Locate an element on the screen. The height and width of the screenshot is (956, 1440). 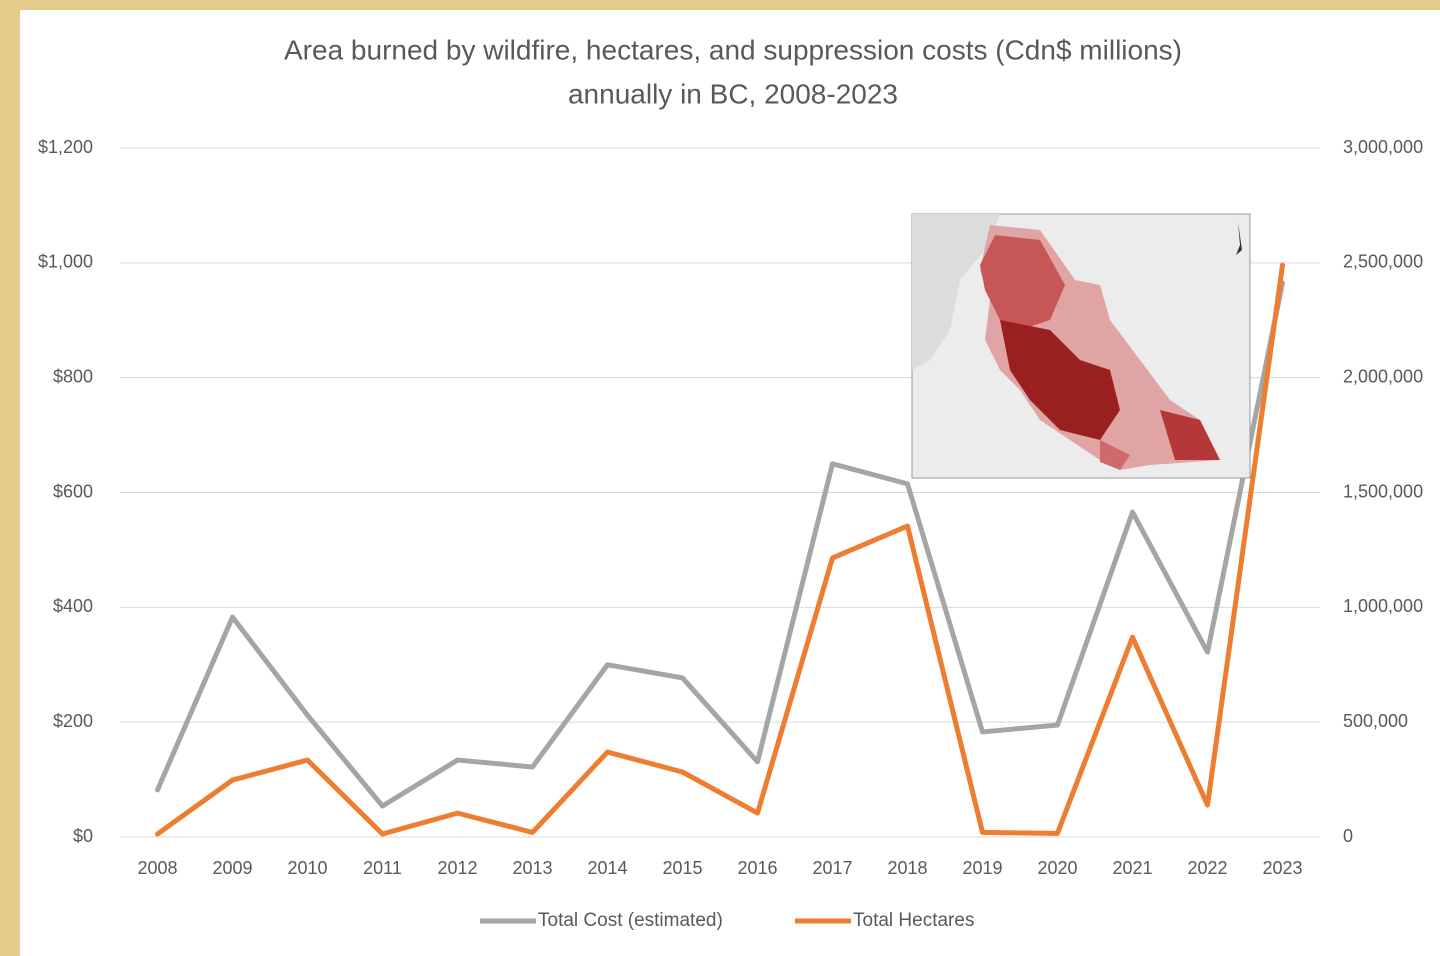
x-tick-label: 2016 is located at coordinates (757, 868).